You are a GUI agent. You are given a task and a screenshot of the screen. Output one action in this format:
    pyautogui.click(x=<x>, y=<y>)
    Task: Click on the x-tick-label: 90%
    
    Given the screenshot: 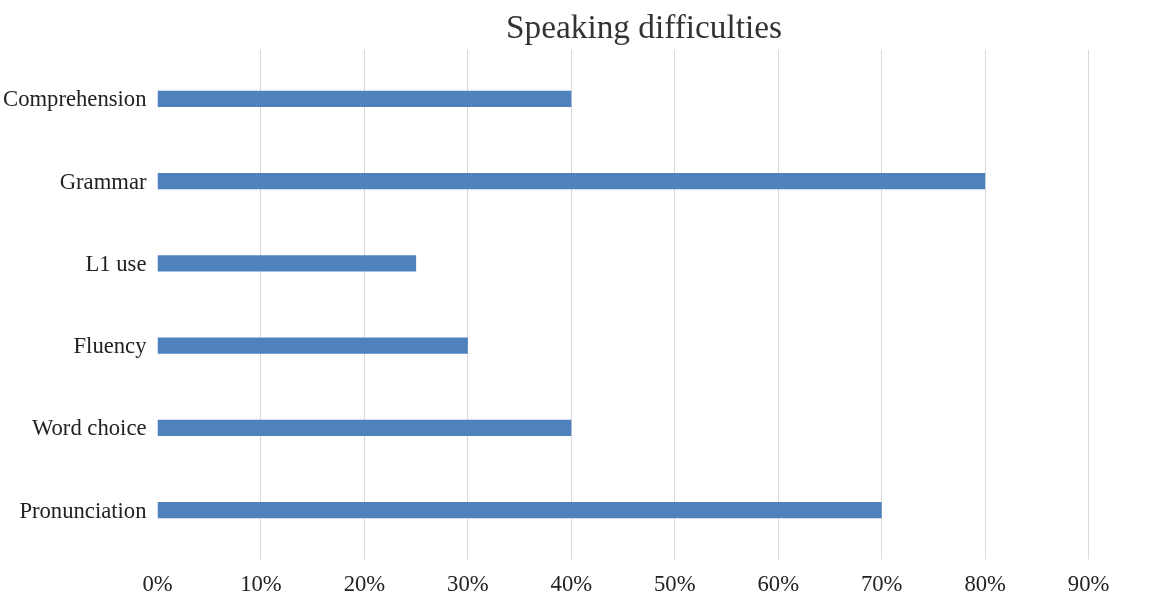 What is the action you would take?
    pyautogui.click(x=1088, y=583)
    